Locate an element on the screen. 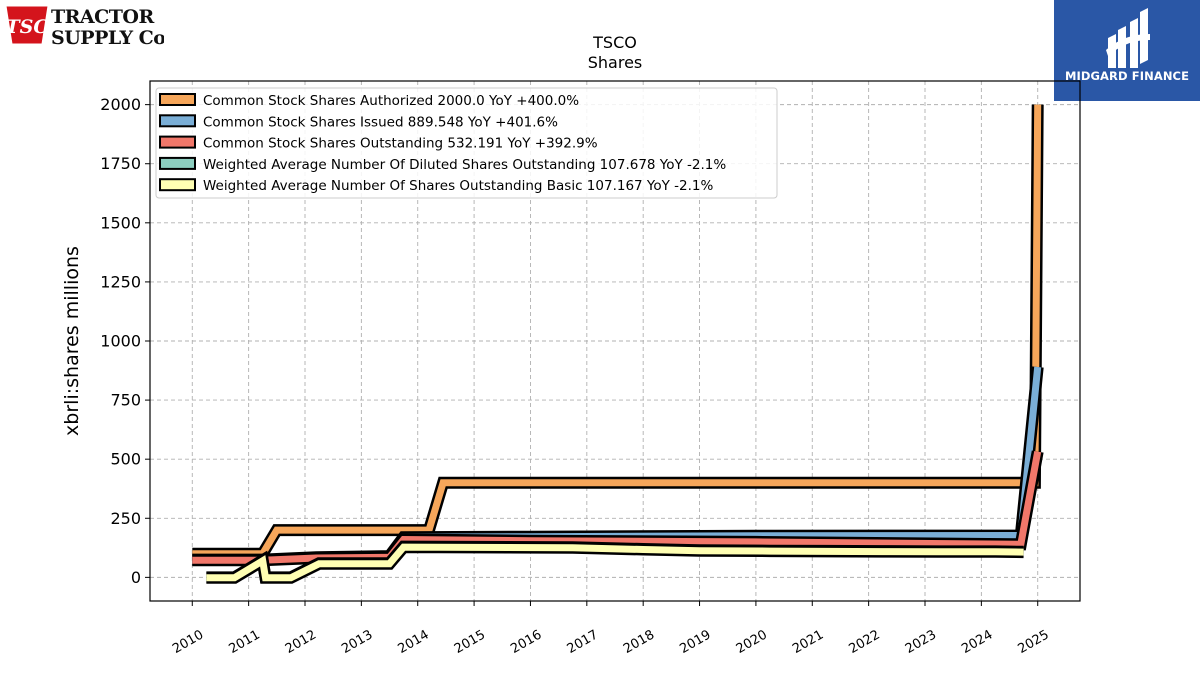  tractor-supply-logo: TSC TRACTOR SUPPLY Co is located at coordinates (84, 26).